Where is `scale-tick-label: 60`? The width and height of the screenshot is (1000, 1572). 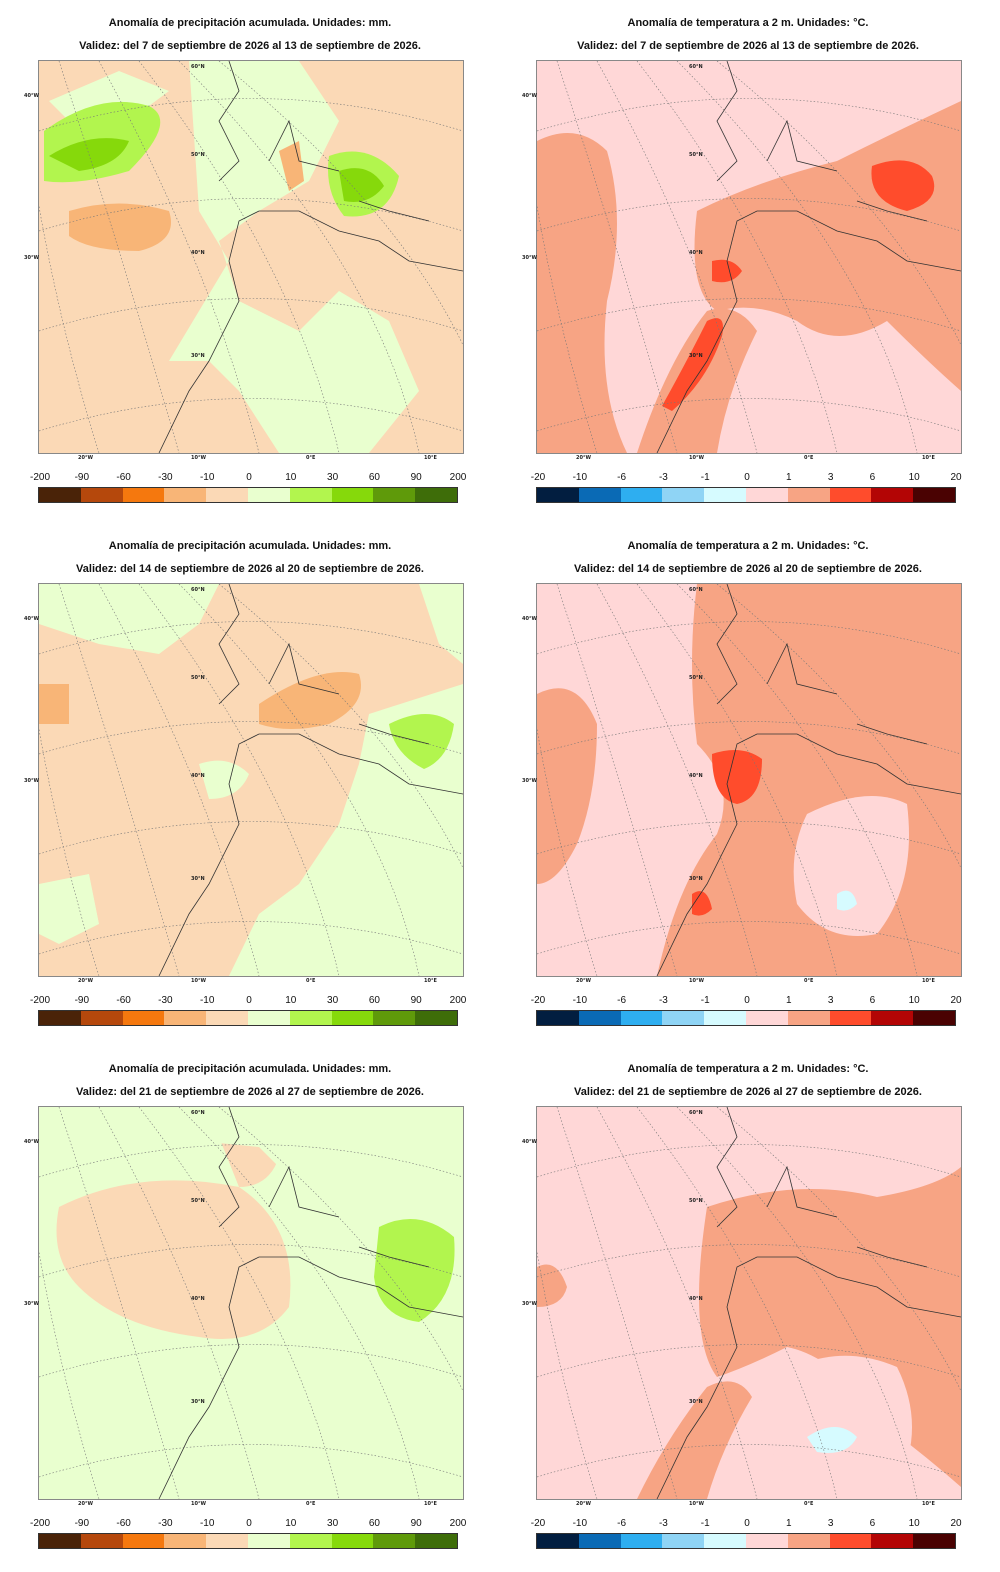 scale-tick-label: 60 is located at coordinates (374, 477).